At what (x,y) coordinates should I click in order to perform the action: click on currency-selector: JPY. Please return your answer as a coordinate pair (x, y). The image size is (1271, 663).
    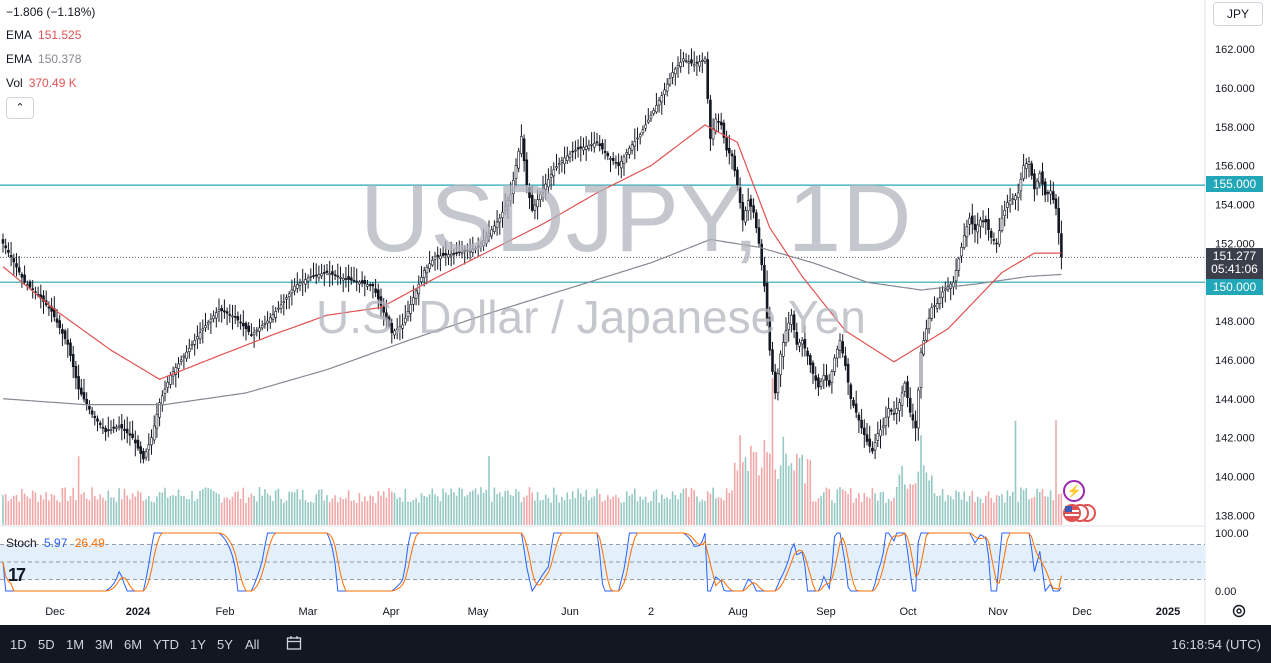
    Looking at the image, I should click on (1238, 14).